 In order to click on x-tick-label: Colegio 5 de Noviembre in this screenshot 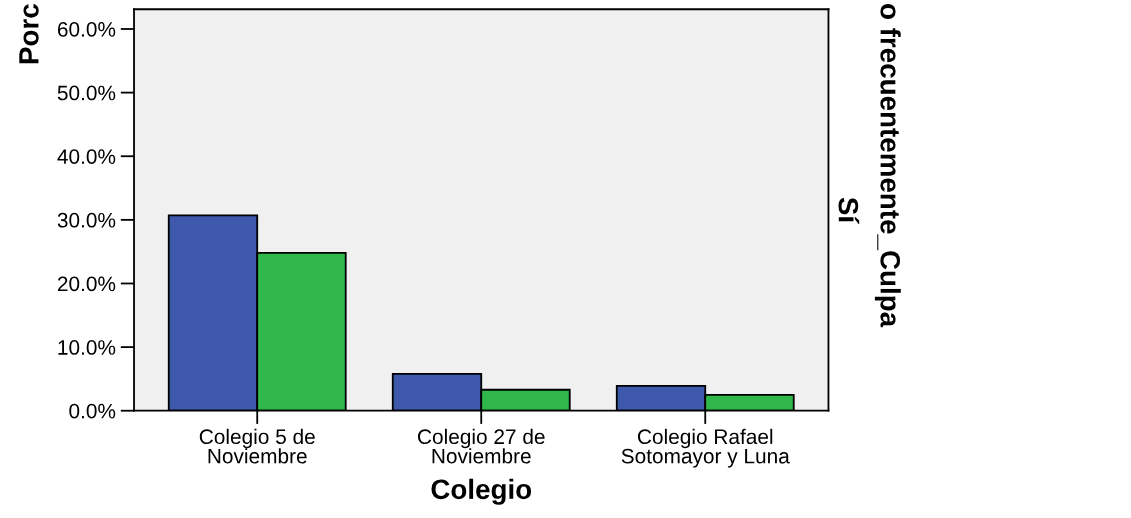, I will do `click(257, 446)`.